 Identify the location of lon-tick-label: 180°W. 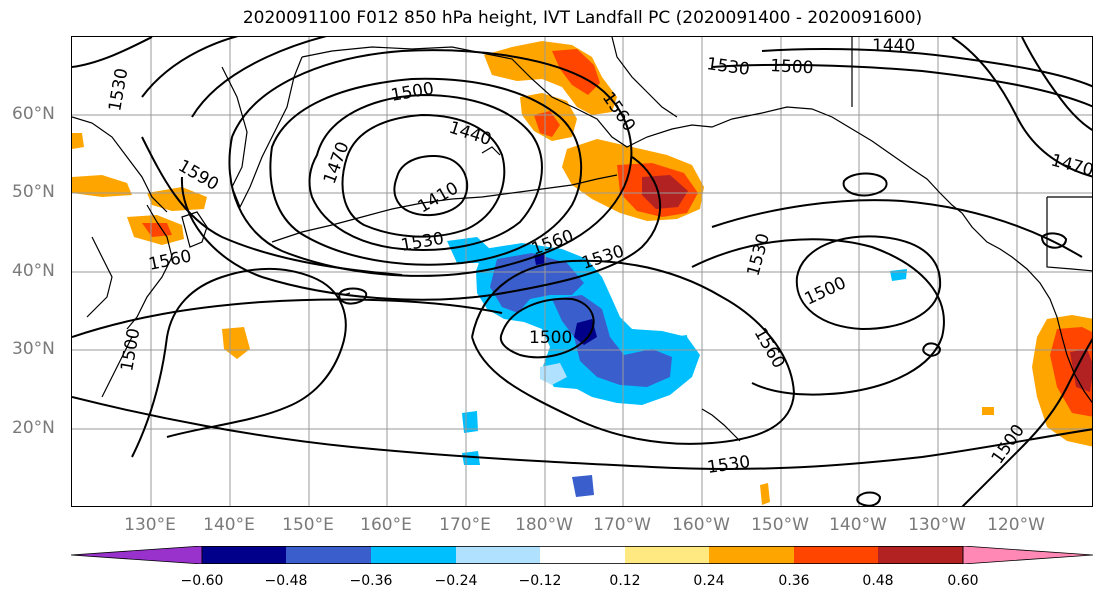
(544, 525).